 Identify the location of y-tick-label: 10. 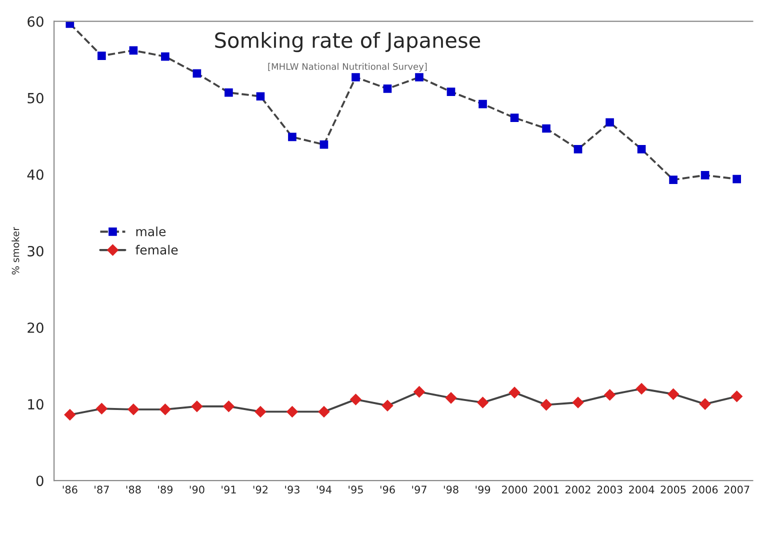
(36, 404).